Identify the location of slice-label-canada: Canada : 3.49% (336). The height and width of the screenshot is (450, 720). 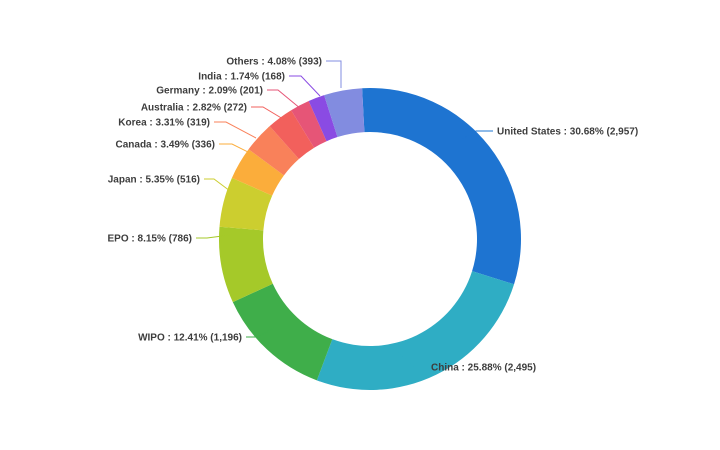
(166, 145).